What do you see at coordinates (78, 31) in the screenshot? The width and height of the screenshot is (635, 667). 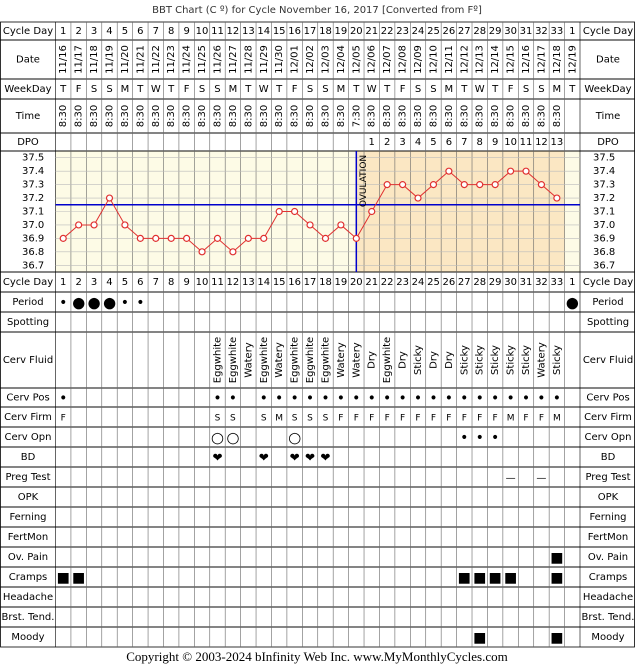 I see `cycle_days-label: 2` at bounding box center [78, 31].